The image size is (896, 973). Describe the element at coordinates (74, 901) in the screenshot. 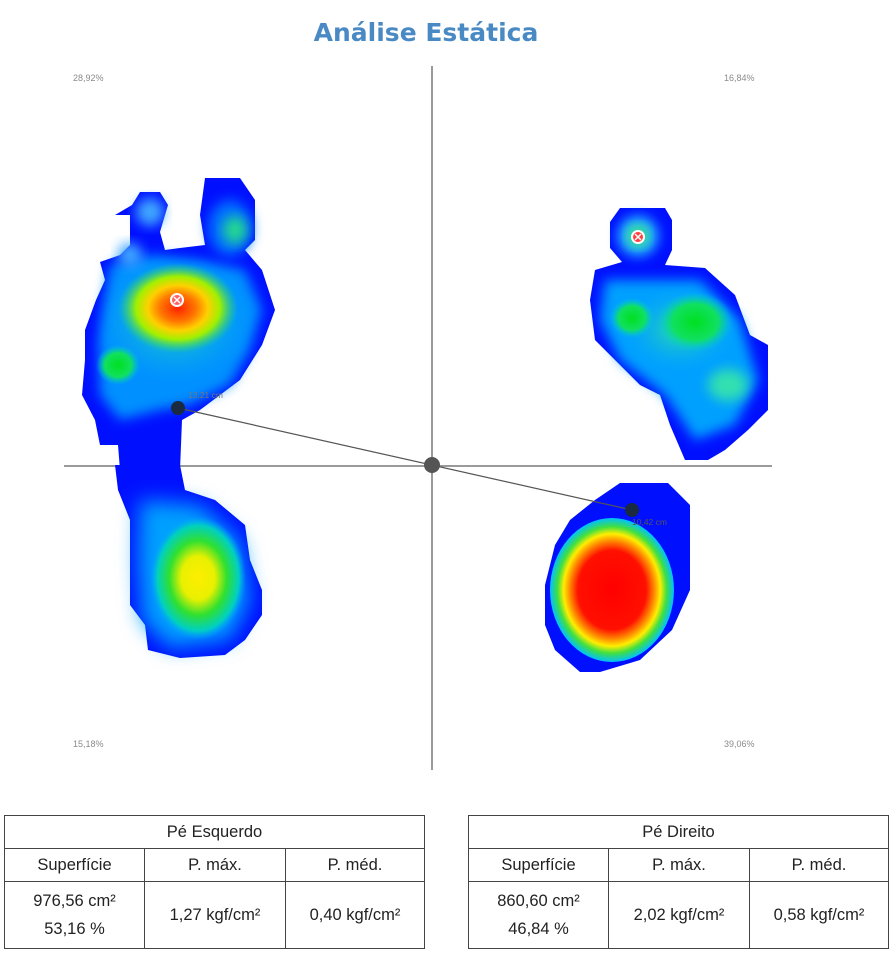

I see `left-surface-area: 976,56 cm²` at that location.